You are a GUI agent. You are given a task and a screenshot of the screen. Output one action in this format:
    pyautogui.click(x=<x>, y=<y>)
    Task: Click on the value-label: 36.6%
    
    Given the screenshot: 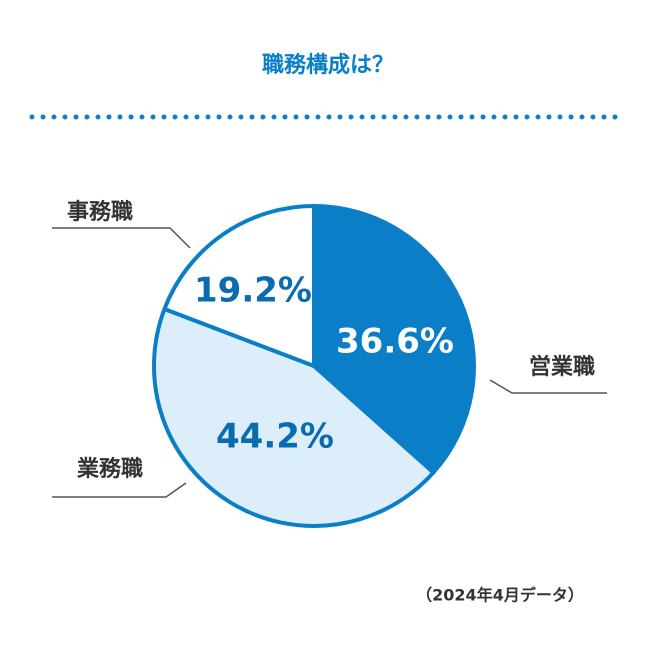 What is the action you would take?
    pyautogui.click(x=395, y=342)
    